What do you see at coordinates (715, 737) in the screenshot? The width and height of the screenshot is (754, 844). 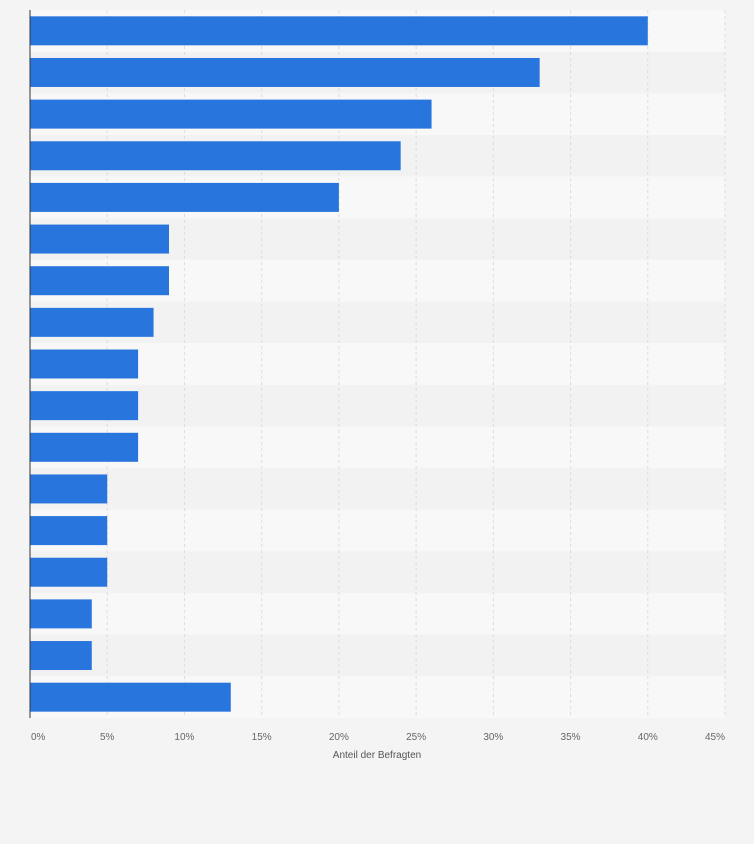 I see `x-tick-label: 45%` at bounding box center [715, 737].